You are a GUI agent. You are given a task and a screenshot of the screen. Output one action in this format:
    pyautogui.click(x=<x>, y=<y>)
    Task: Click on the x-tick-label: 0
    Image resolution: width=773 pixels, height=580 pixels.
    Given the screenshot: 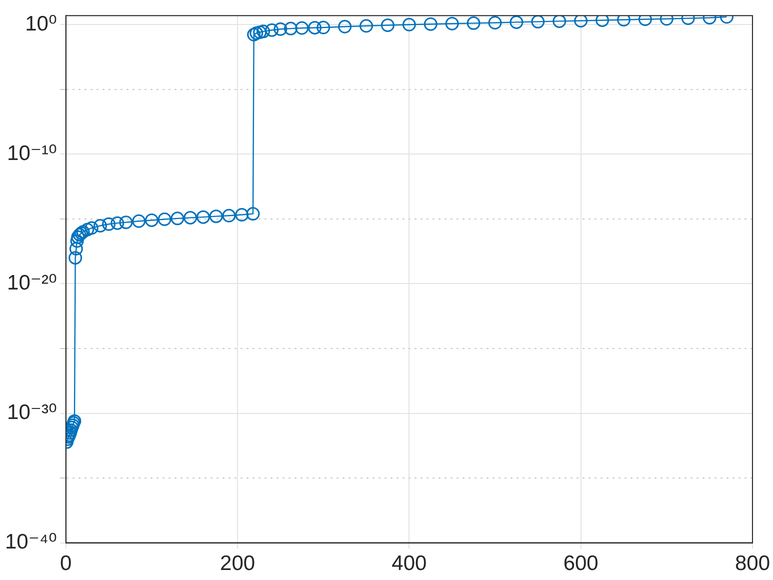 What is the action you would take?
    pyautogui.click(x=66, y=564)
    